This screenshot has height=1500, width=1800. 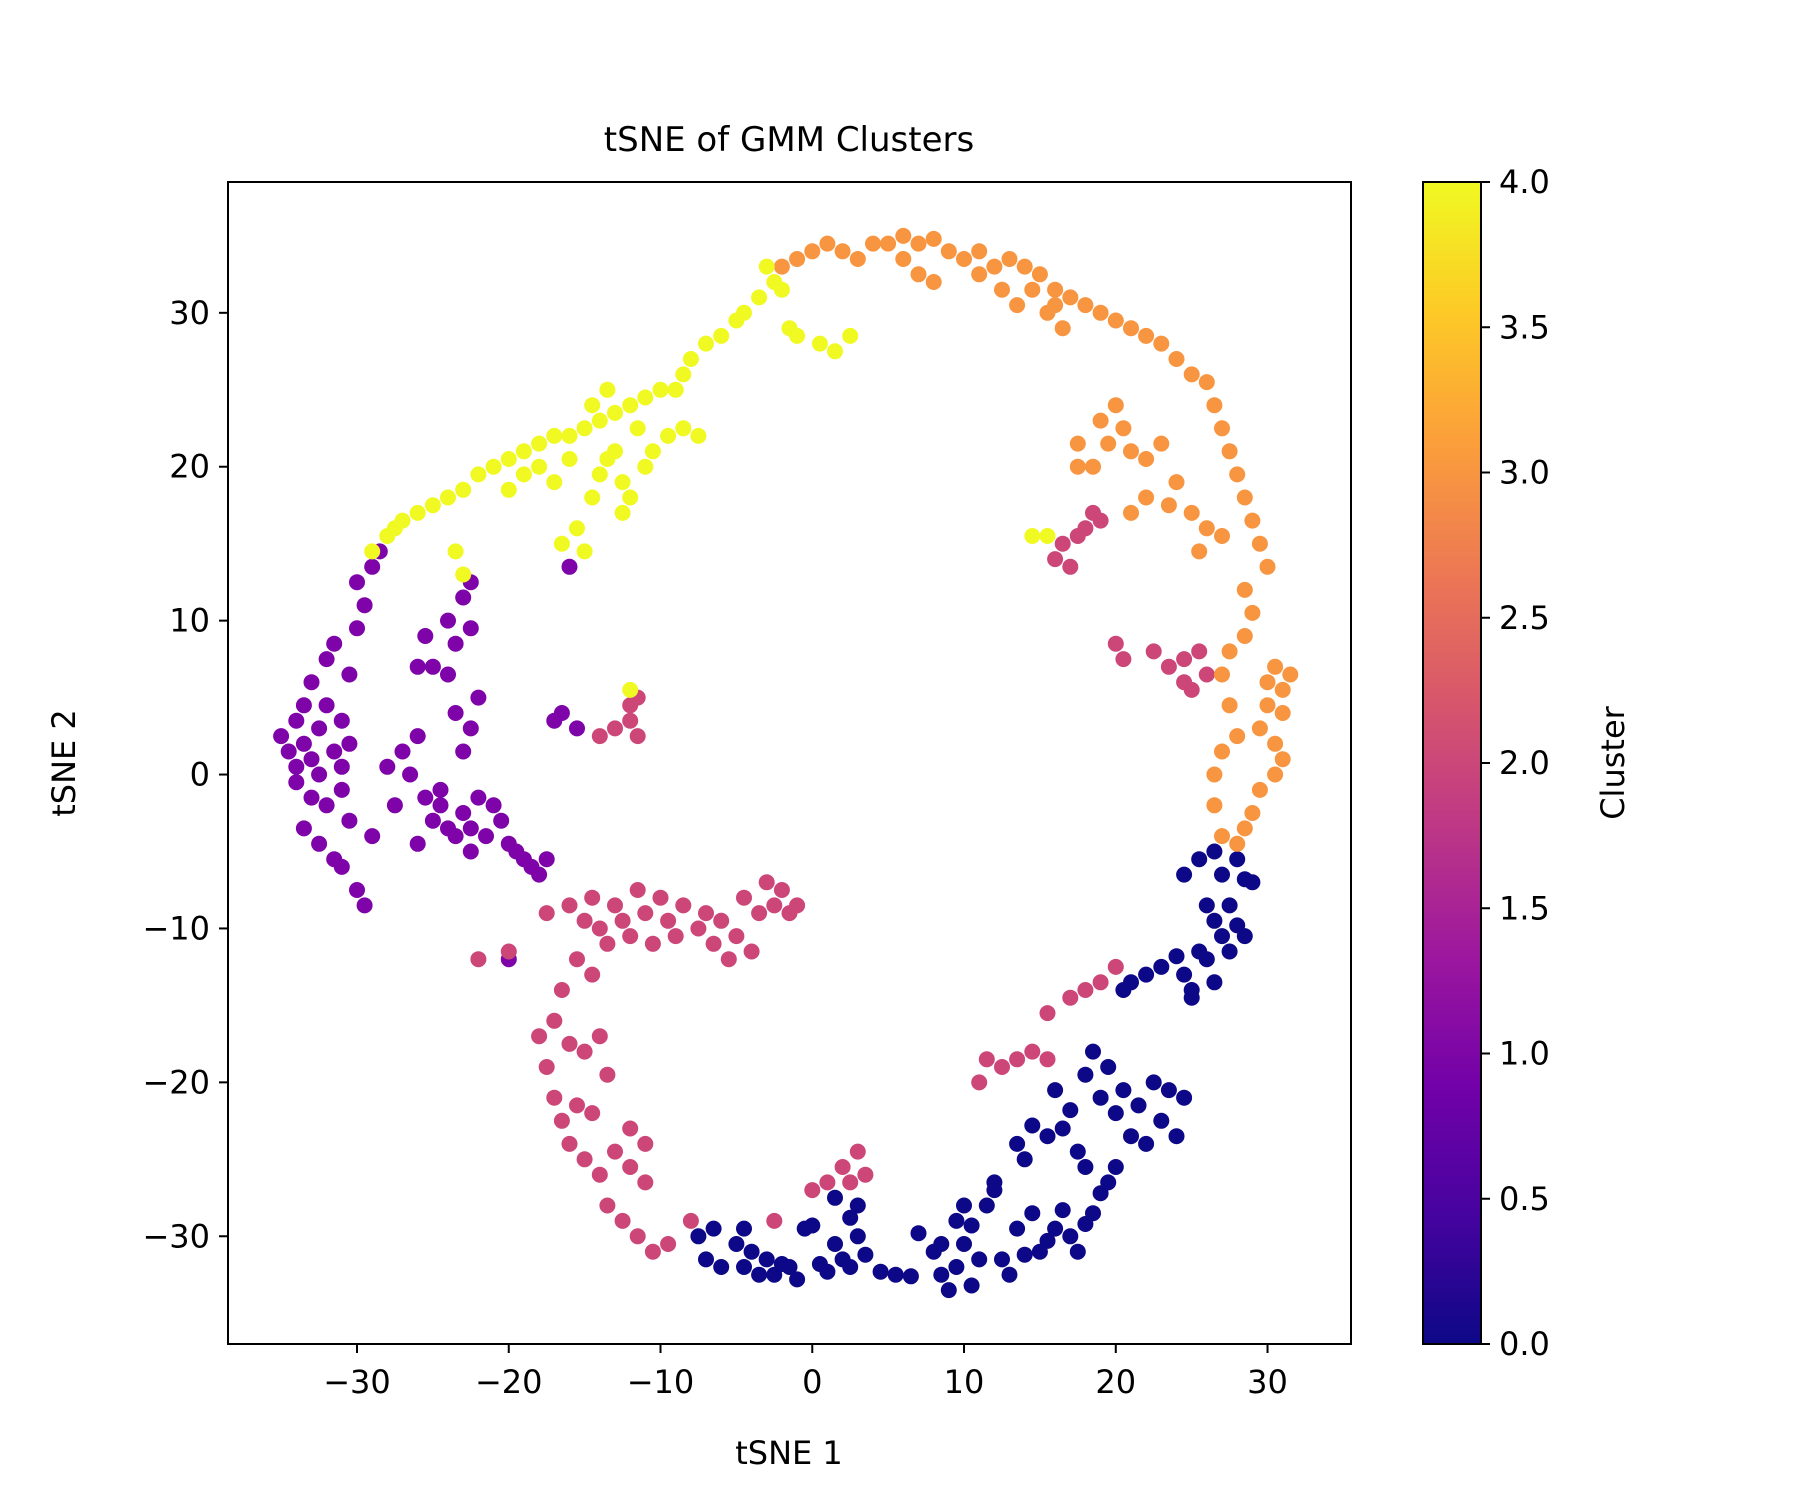 I want to click on x-axis: −30 −20 −10 0 10 20 30, so click(x=805, y=1372).